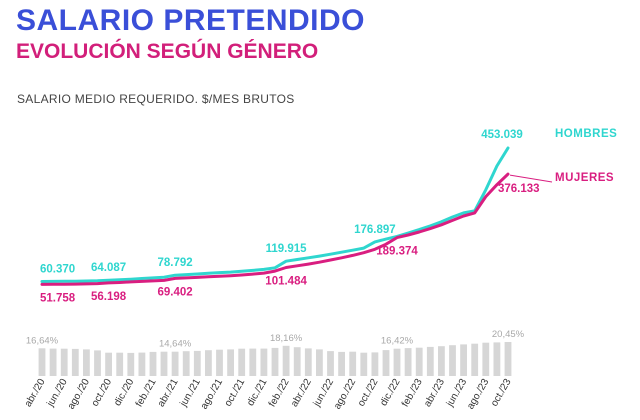 This screenshot has width=640, height=420. I want to click on mujeres-data-label: 376.133, so click(519, 189).